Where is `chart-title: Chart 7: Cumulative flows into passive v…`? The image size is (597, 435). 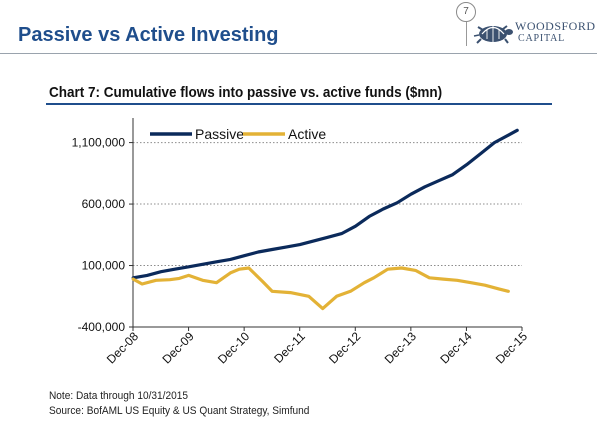
chart-title: Chart 7: Cumulative flows into passive v… is located at coordinates (246, 92).